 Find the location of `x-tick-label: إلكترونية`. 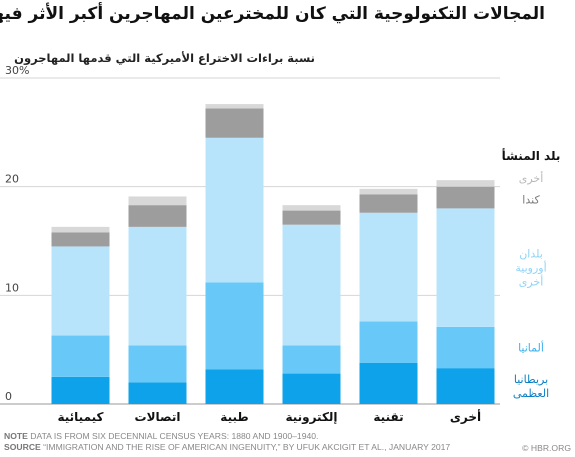

x-tick-label: إلكترونية is located at coordinates (311, 417).